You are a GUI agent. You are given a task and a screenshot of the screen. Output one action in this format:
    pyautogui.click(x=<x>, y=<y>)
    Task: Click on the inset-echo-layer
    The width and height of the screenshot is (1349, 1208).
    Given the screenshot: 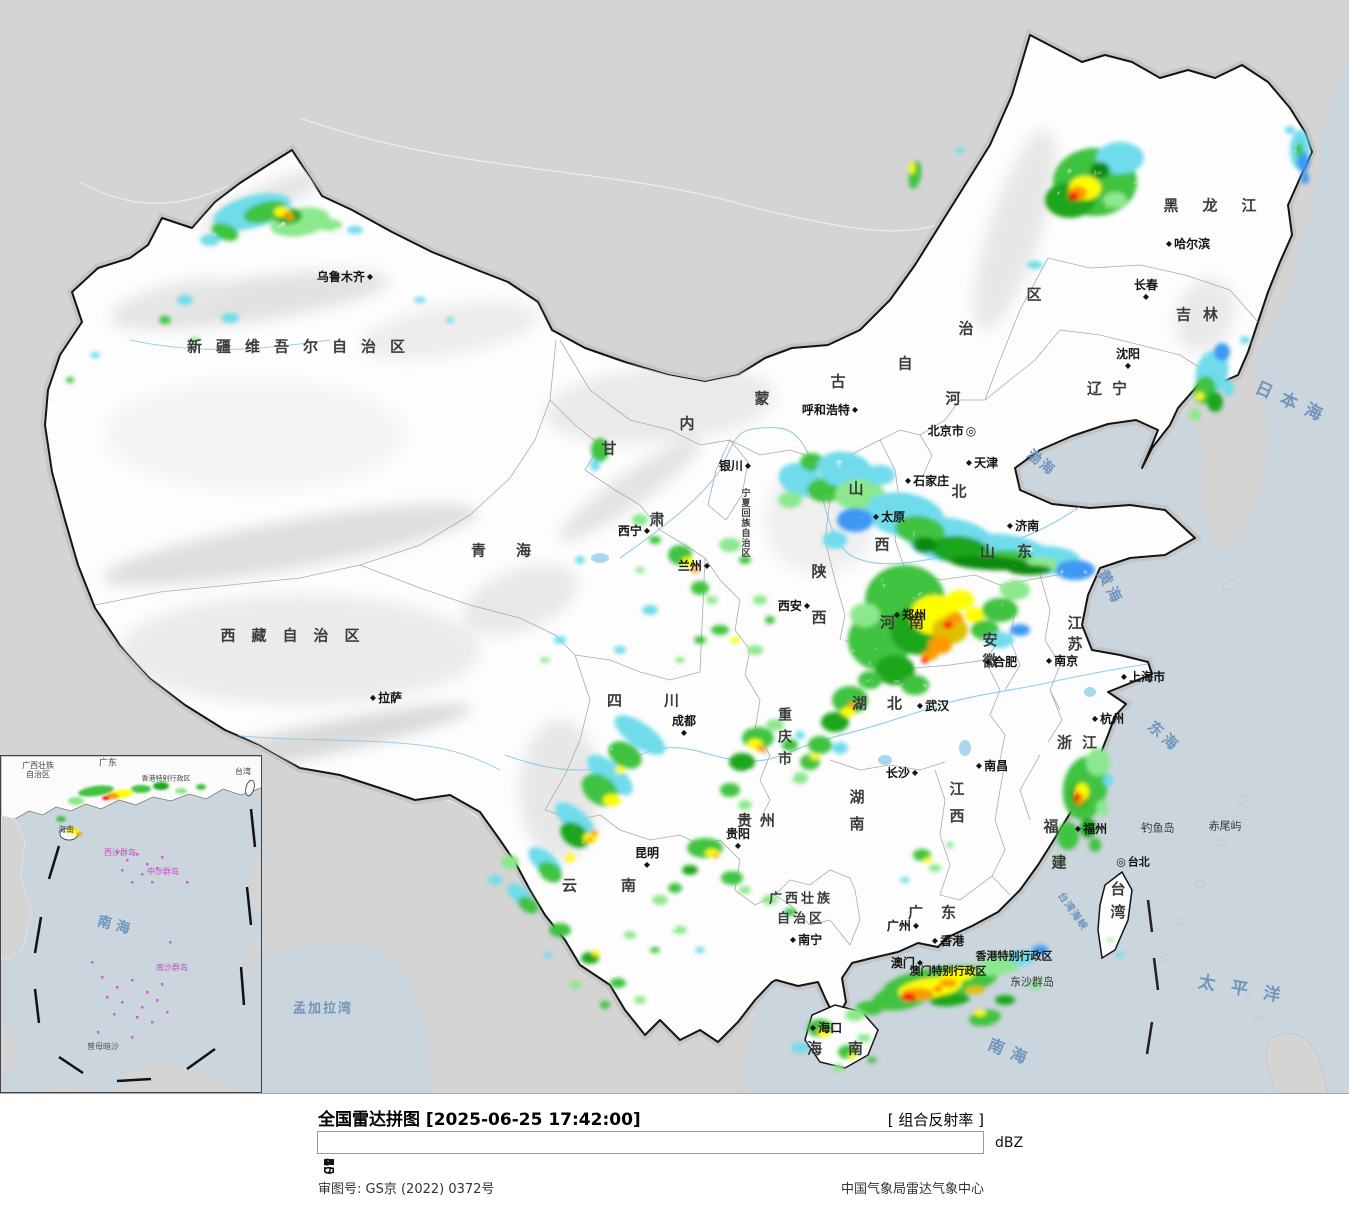 What is the action you would take?
    pyautogui.click(x=131, y=809)
    